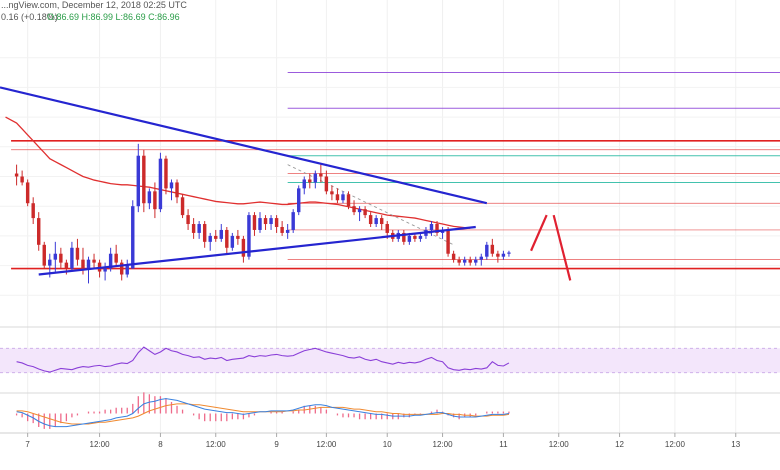  I want to click on projection-path, so click(551, 247).